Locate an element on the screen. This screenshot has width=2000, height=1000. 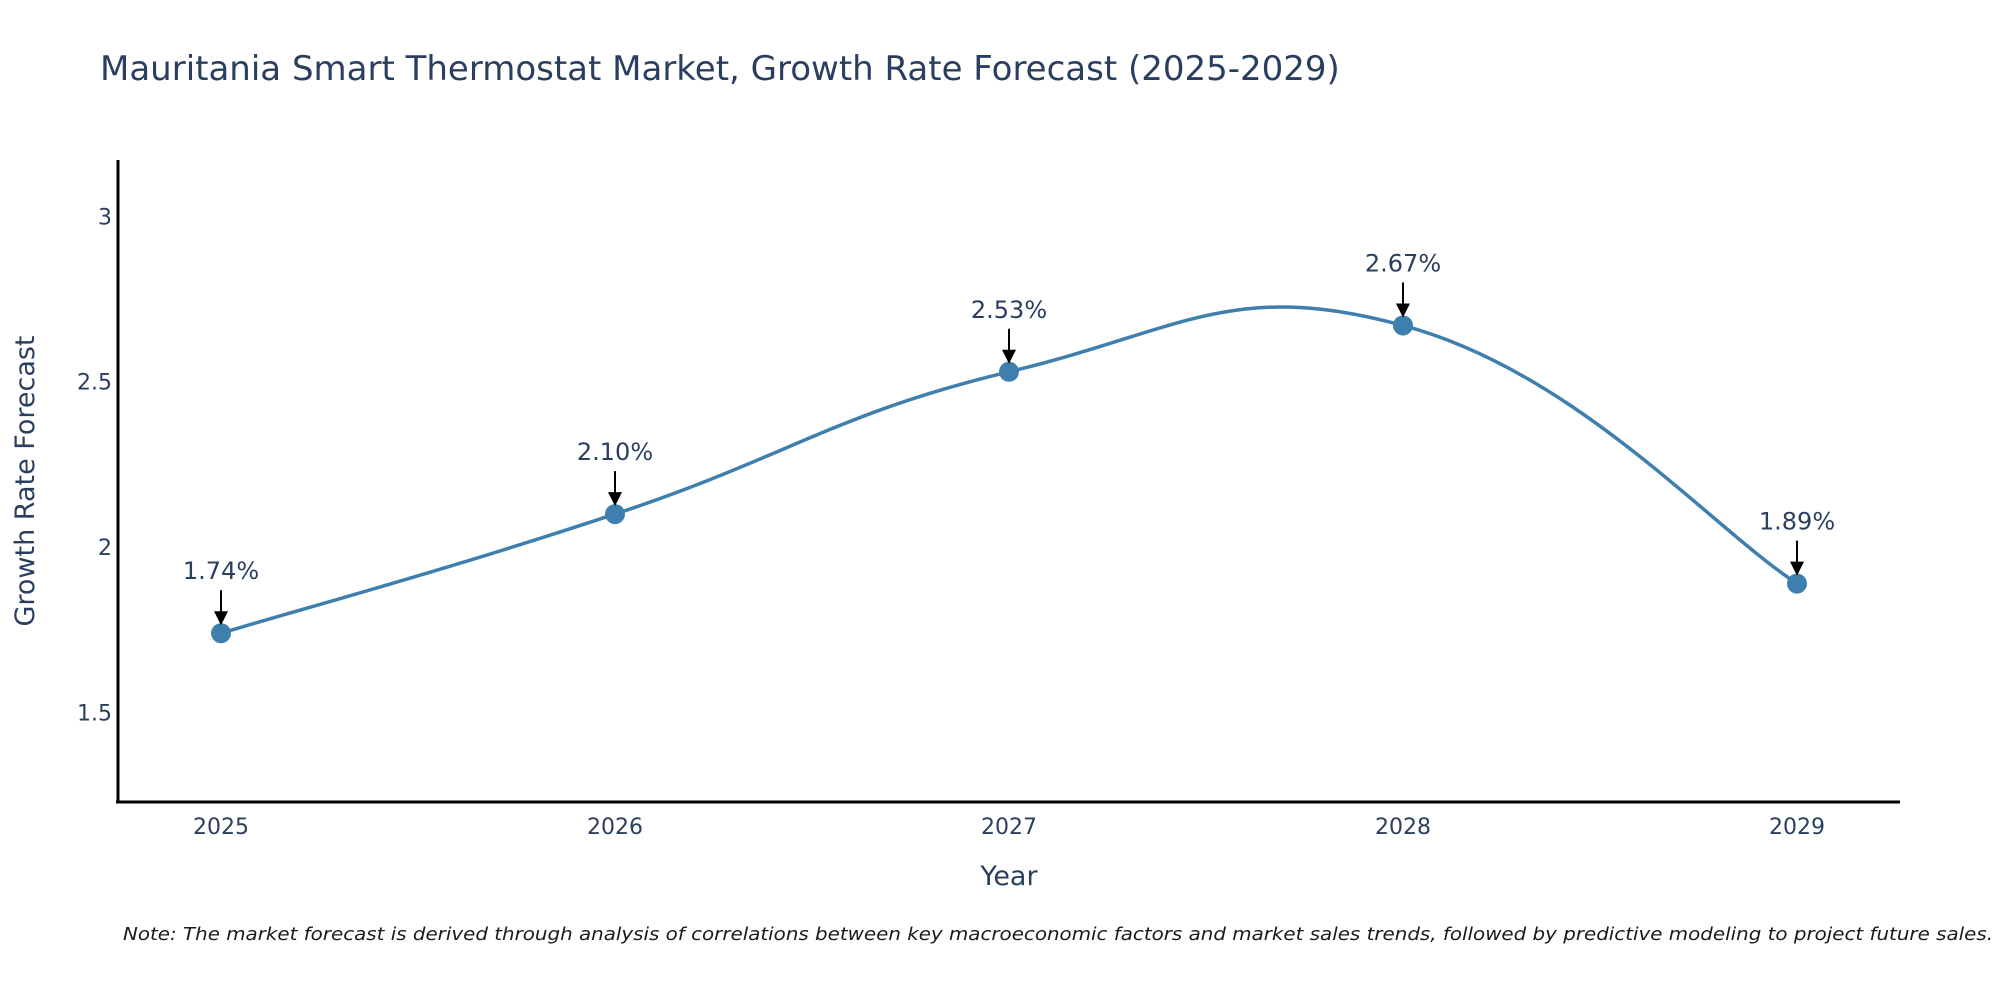
annotation-label: 1.74% is located at coordinates (221, 571).